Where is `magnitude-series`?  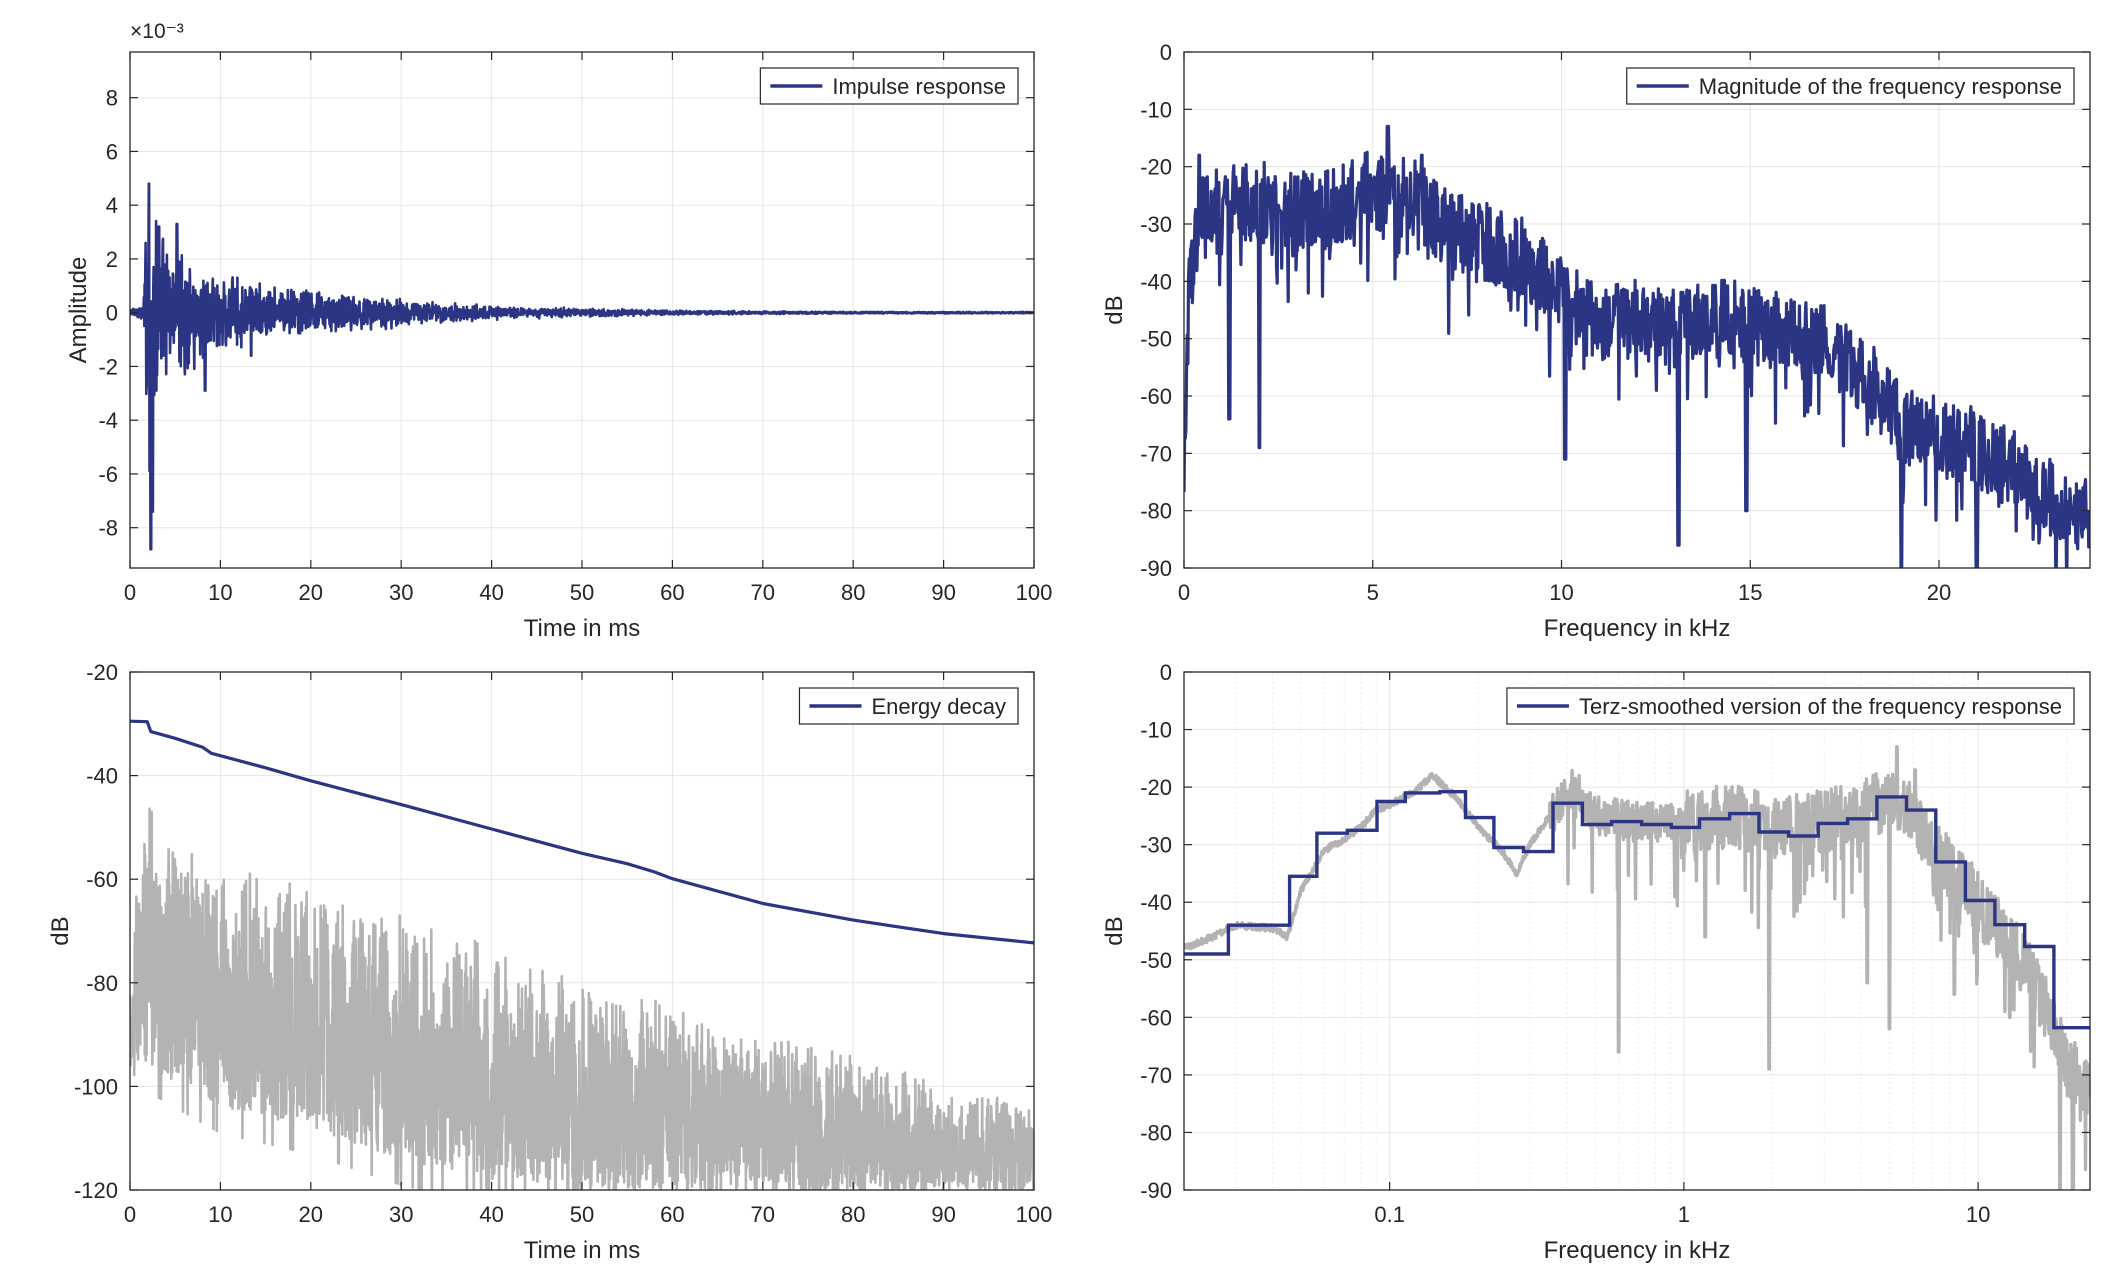 magnitude-series is located at coordinates (1637, 346).